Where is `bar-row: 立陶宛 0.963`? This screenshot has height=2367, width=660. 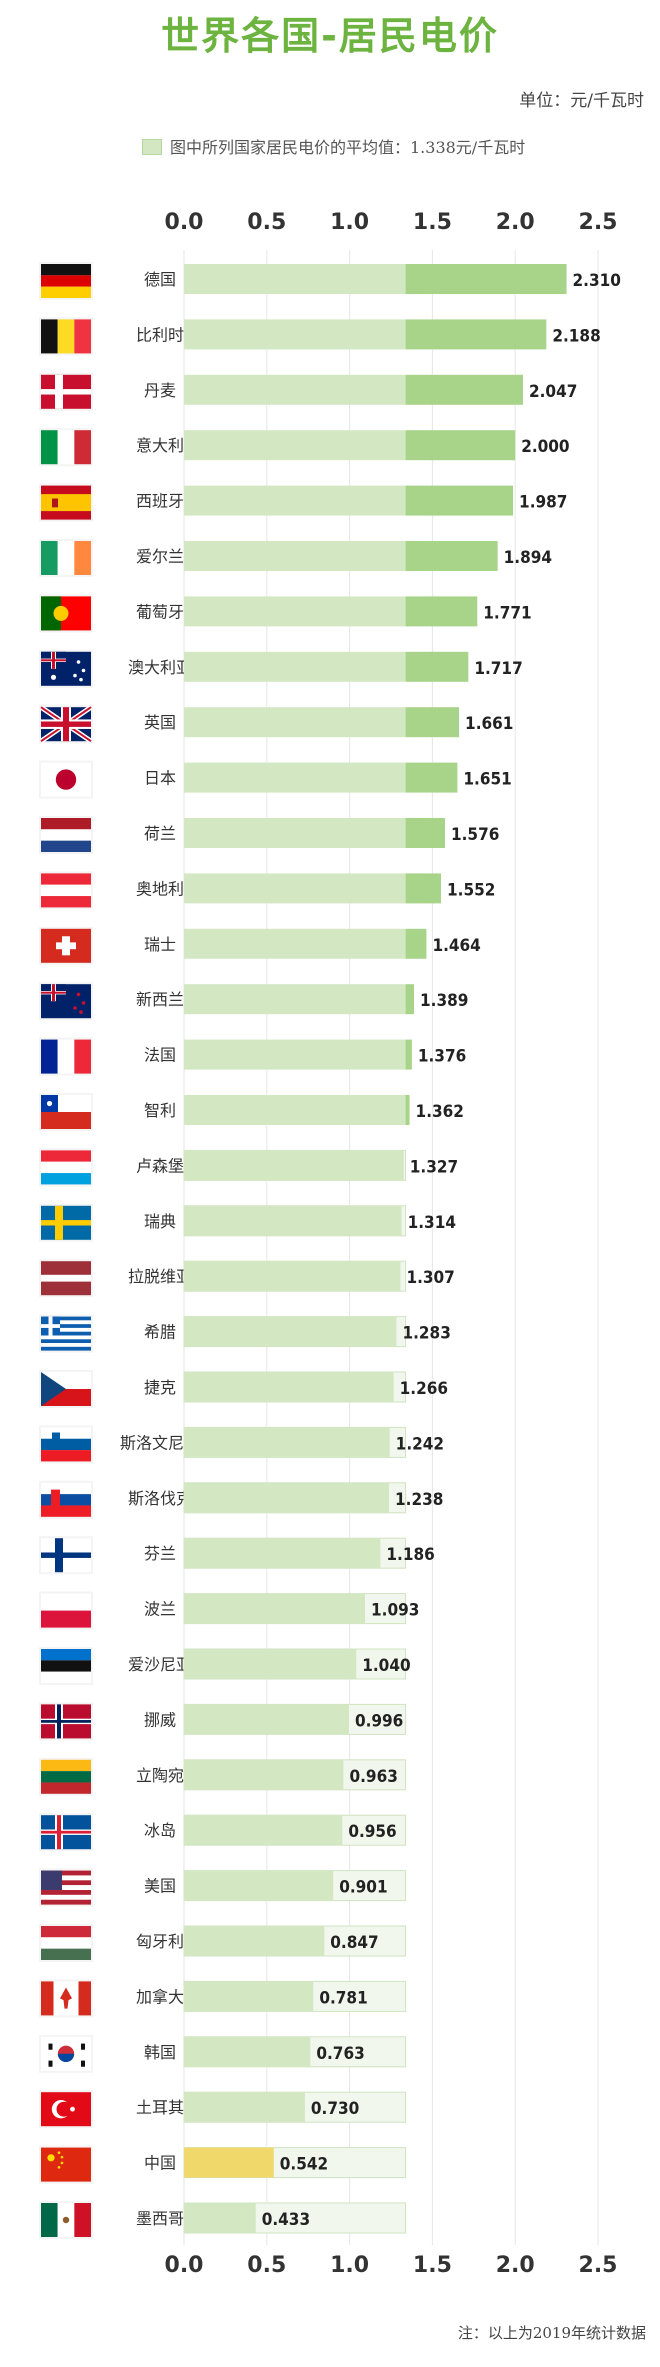 bar-row: 立陶宛 0.963 is located at coordinates (223, 1776).